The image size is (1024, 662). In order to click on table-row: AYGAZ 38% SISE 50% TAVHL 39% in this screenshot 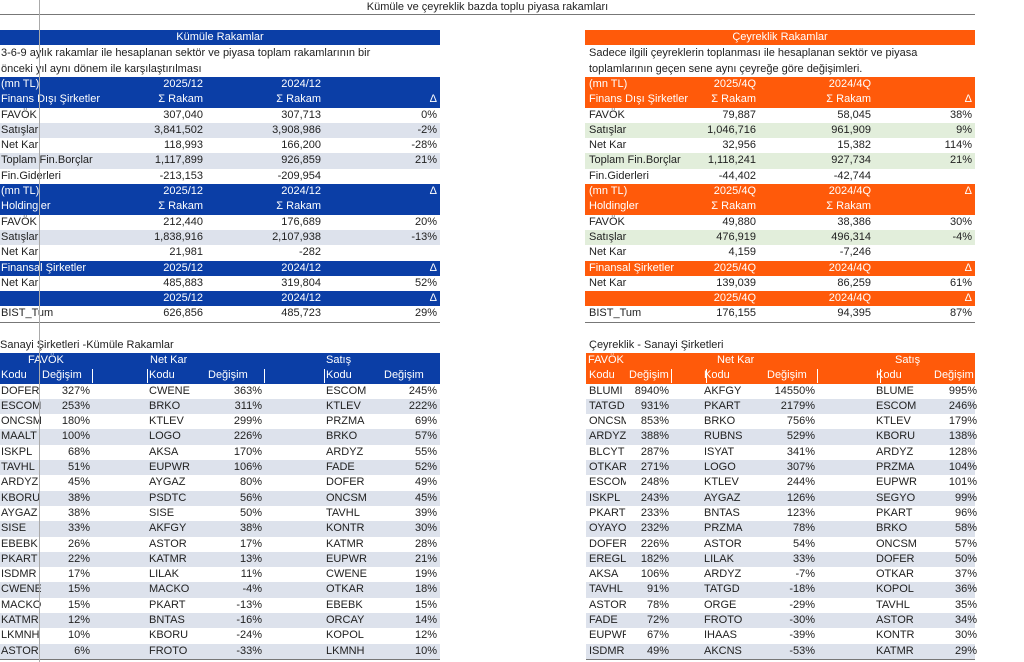, I will do `click(220, 513)`.